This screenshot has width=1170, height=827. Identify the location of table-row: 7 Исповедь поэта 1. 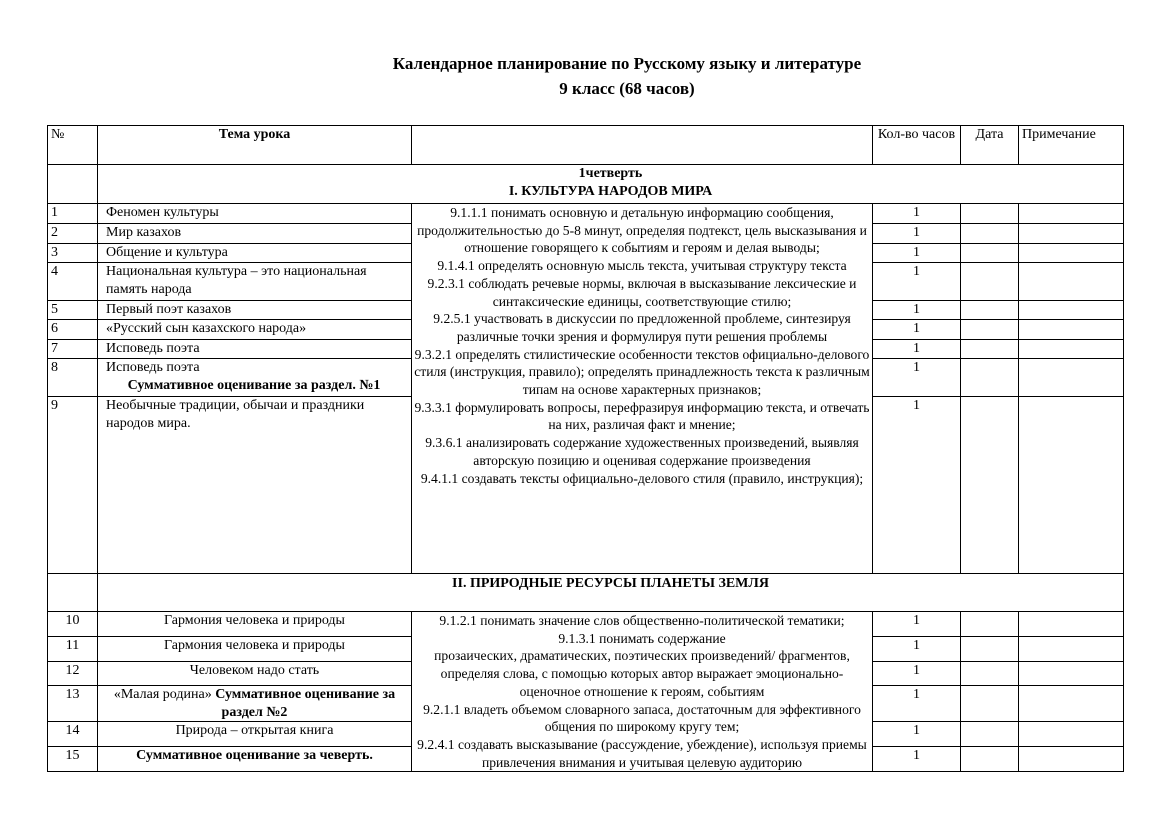
(585, 349).